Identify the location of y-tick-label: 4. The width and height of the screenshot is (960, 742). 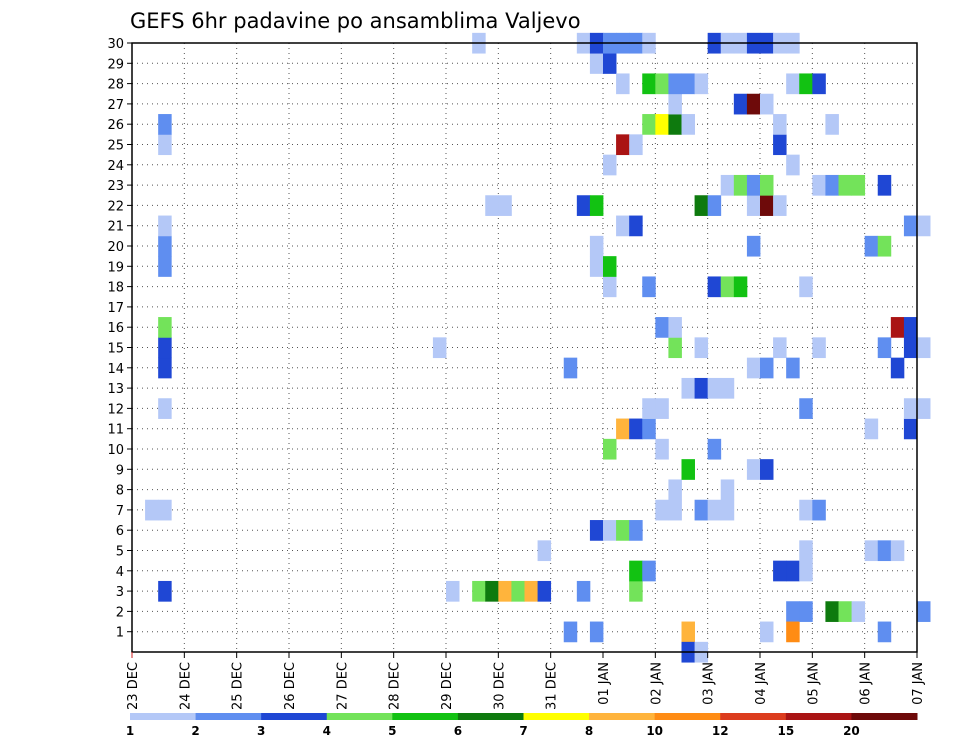
(120, 572).